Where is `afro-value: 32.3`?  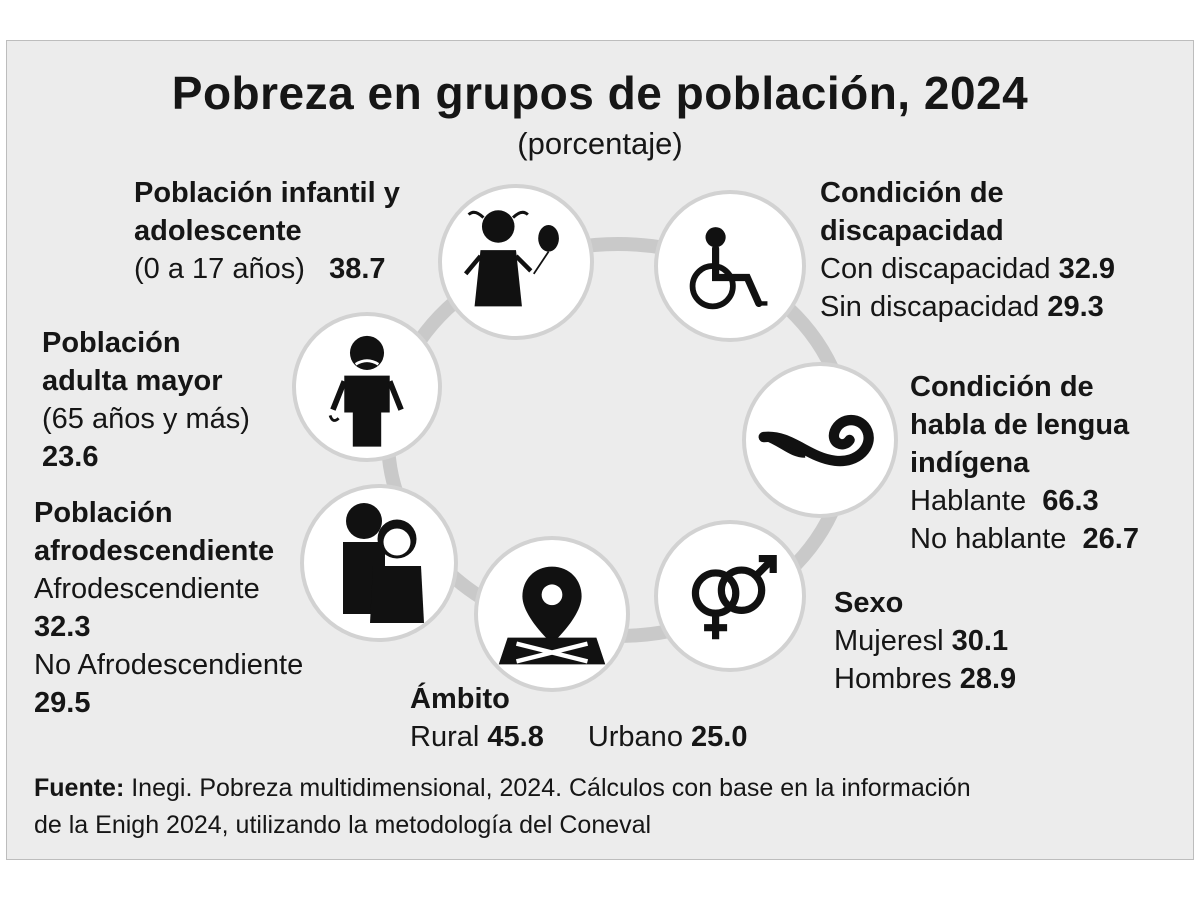
afro-value: 32.3 is located at coordinates (62, 627).